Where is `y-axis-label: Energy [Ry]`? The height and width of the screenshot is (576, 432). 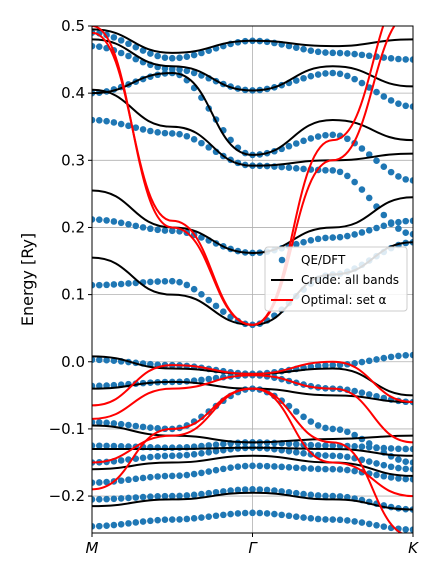
y-axis-label: Energy [Ry] is located at coordinates (27, 279).